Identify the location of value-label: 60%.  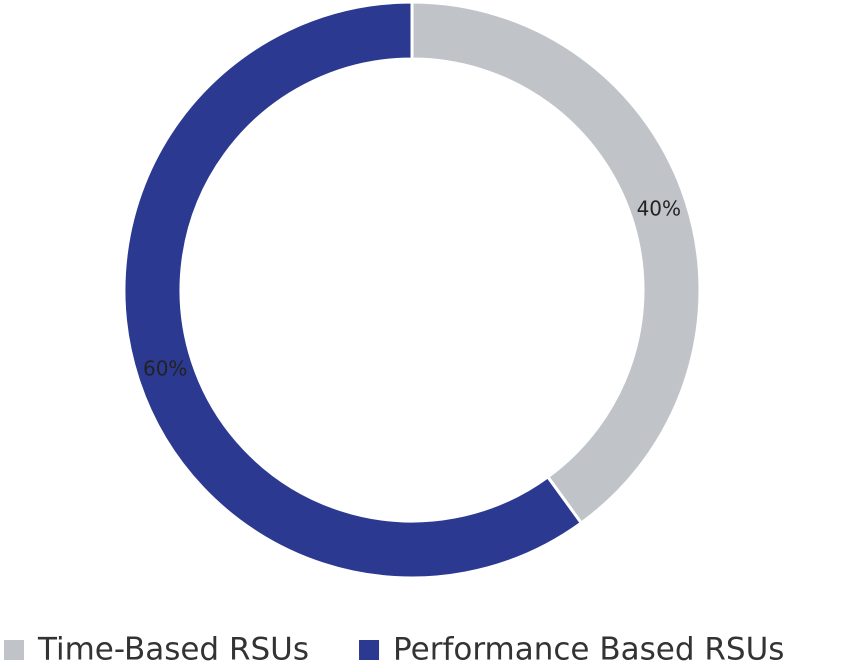
(165, 369).